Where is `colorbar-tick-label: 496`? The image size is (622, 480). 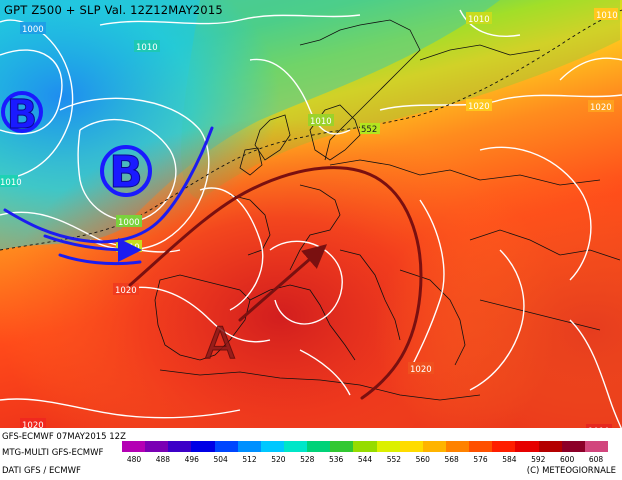 colorbar-tick-label: 496 is located at coordinates (191, 459).